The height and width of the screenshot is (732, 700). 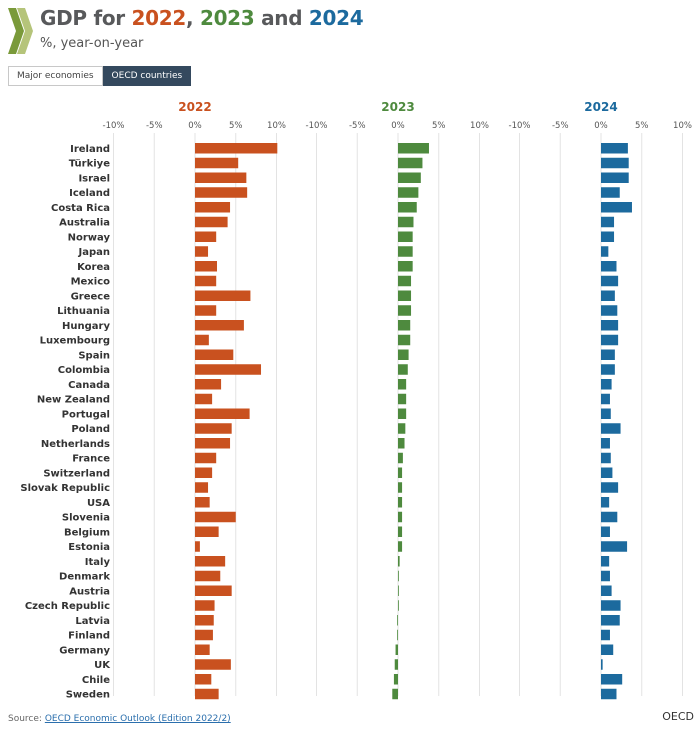 What do you see at coordinates (84, 577) in the screenshot?
I see `category-label: Denmark` at bounding box center [84, 577].